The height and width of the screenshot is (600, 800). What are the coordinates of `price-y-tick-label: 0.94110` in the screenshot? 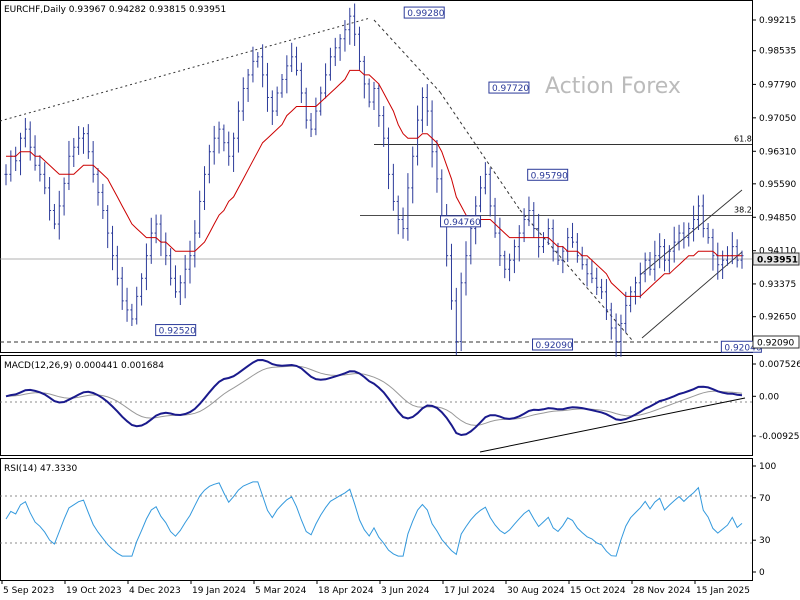 It's located at (777, 252).